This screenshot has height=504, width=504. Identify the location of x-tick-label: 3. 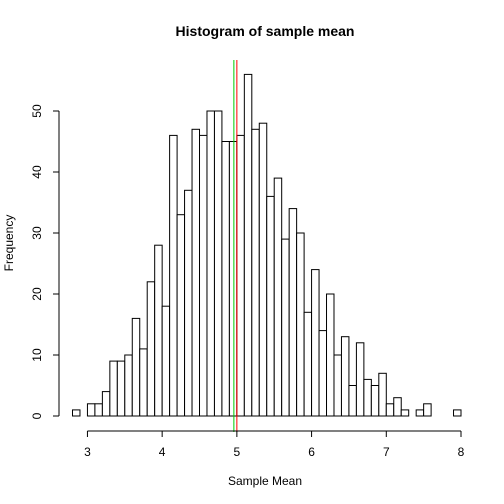
(87, 452).